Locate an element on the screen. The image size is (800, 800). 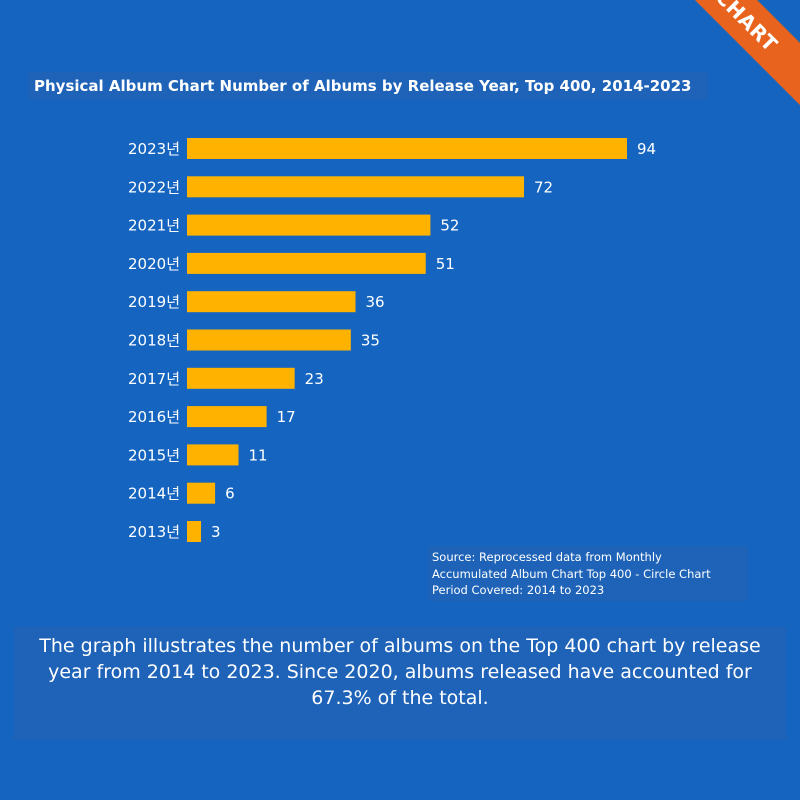
category-label: 2018년 is located at coordinates (154, 341).